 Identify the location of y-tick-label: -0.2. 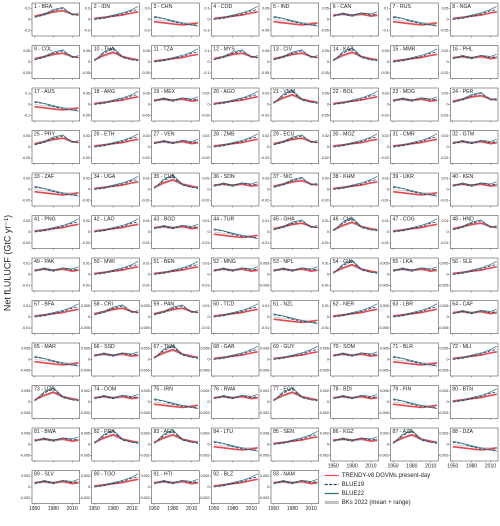
(87, 30).